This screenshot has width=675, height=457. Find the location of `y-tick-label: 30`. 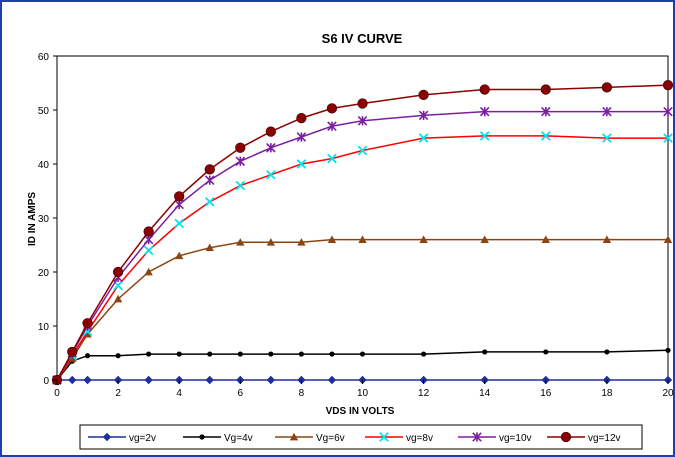

y-tick-label: 30 is located at coordinates (44, 219).